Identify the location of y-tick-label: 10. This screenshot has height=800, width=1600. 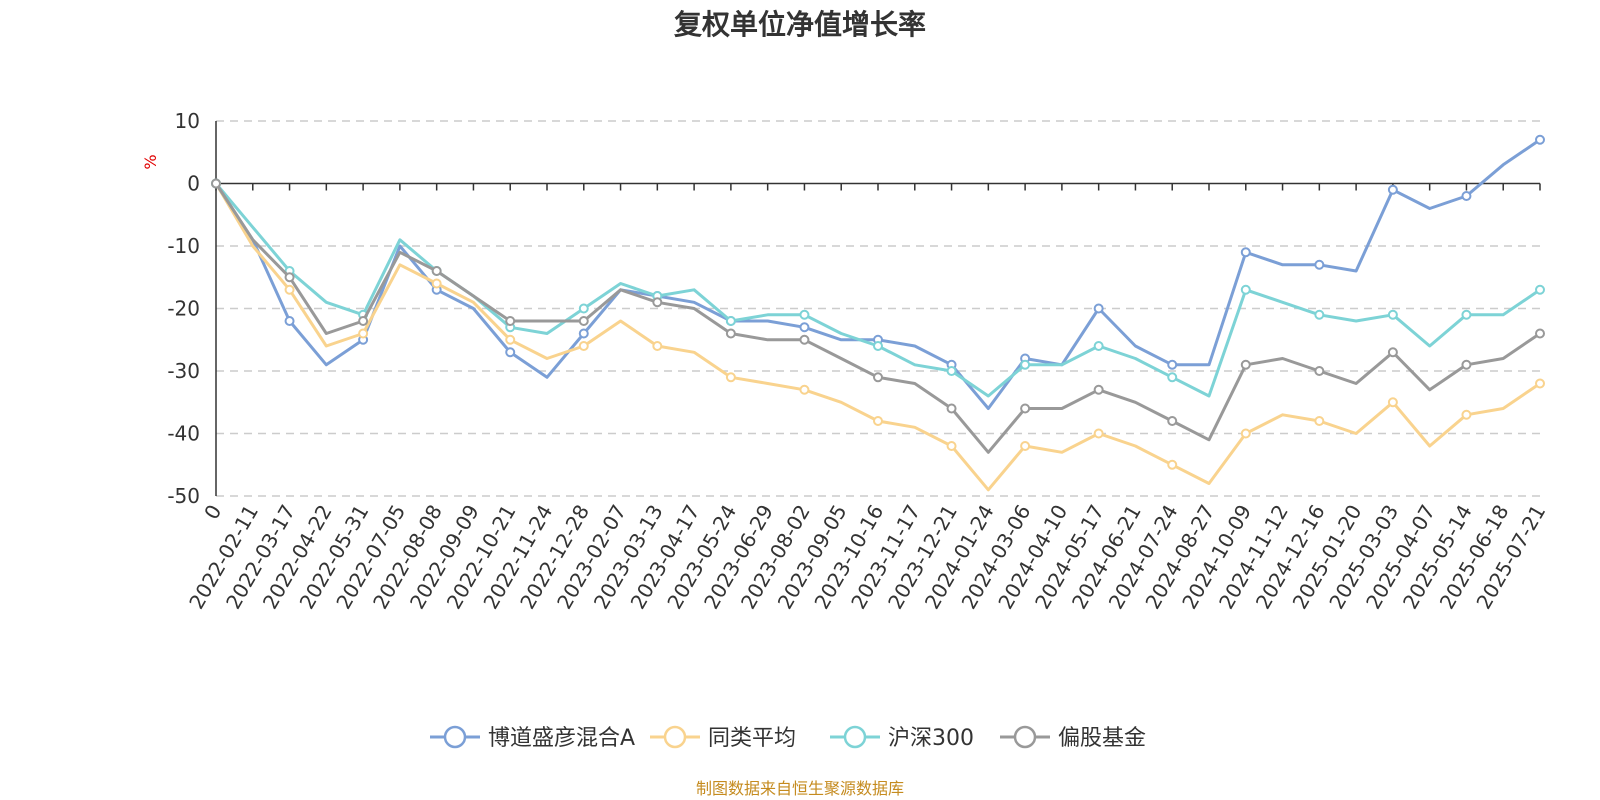
(187, 121).